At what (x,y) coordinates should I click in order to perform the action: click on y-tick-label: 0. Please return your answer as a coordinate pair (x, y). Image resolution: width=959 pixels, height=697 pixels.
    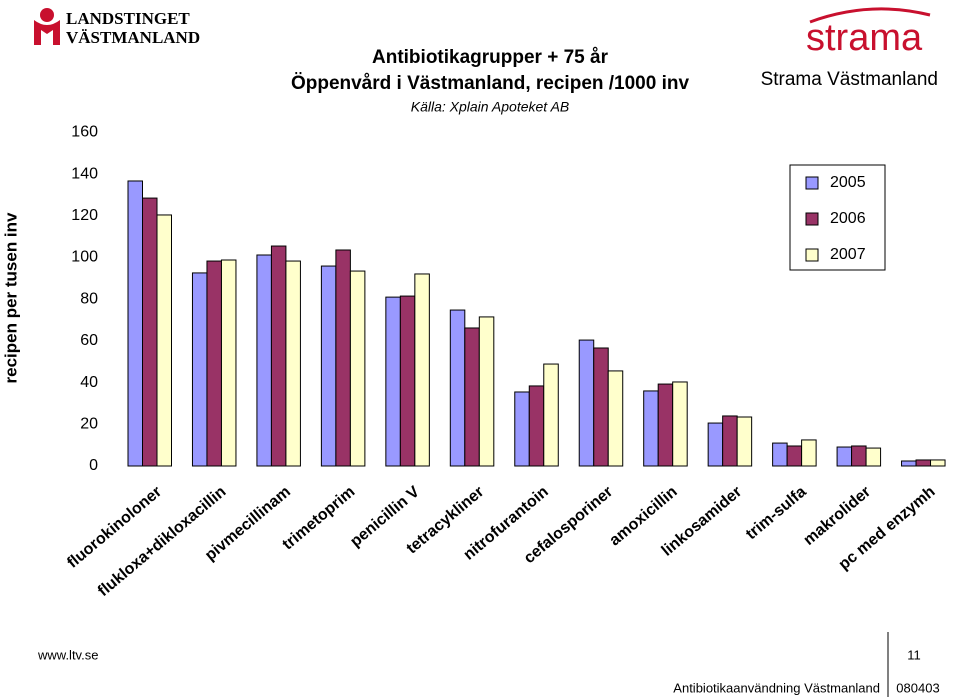
    Looking at the image, I should click on (93, 465).